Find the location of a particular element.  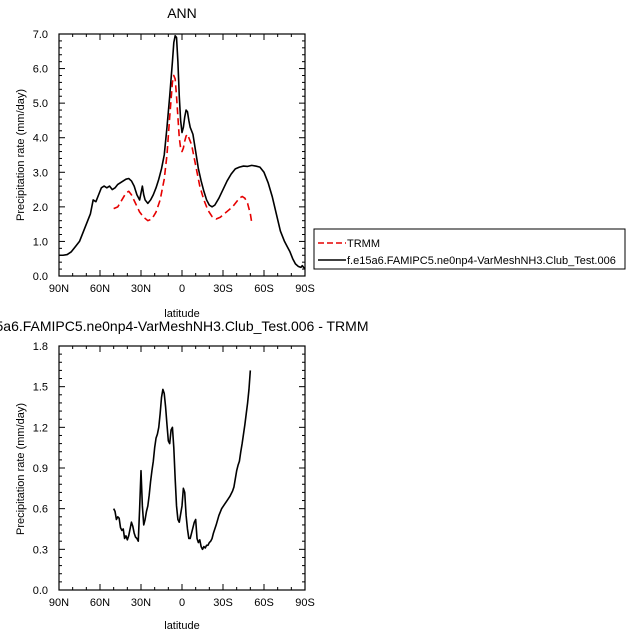

y-tick-label: 3.0 is located at coordinates (40, 173).